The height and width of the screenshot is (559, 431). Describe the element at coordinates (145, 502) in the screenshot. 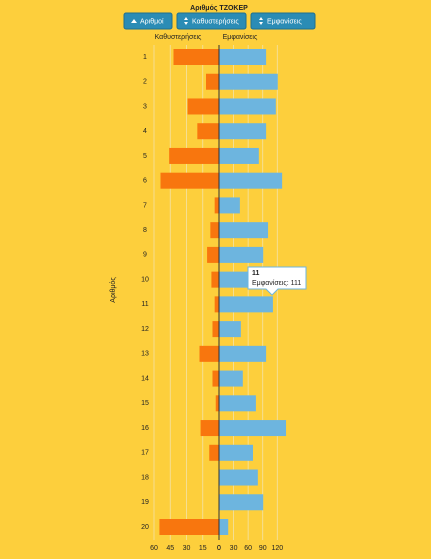

I see `y-tick-label: 19` at that location.